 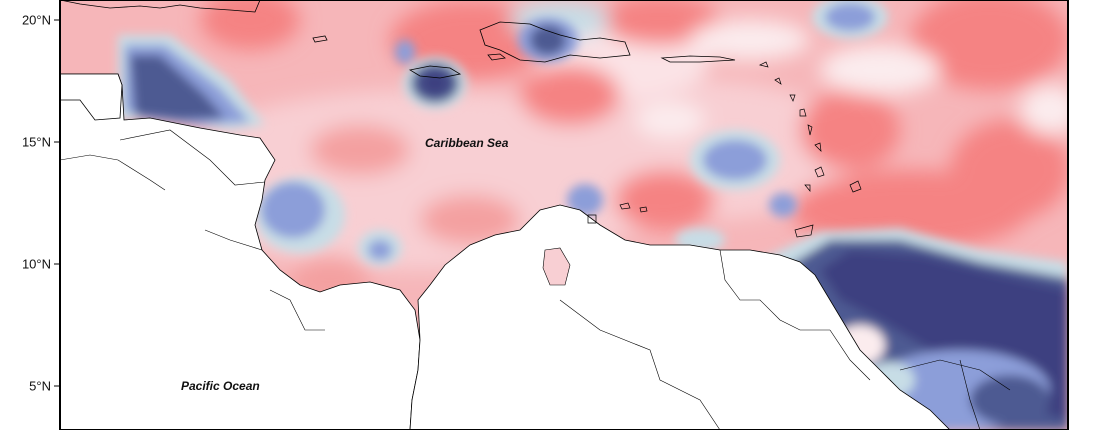 I want to click on lake-maracaibo, so click(x=556, y=266).